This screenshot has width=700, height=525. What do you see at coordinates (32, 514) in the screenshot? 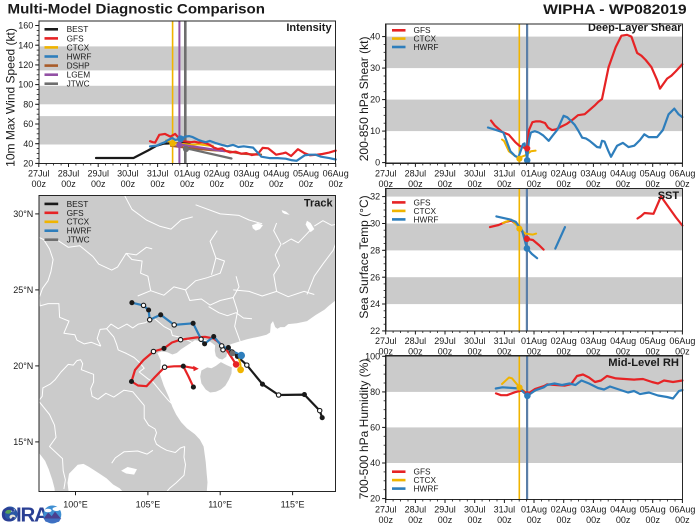
I see `svg-text: IRA` at bounding box center [32, 514].